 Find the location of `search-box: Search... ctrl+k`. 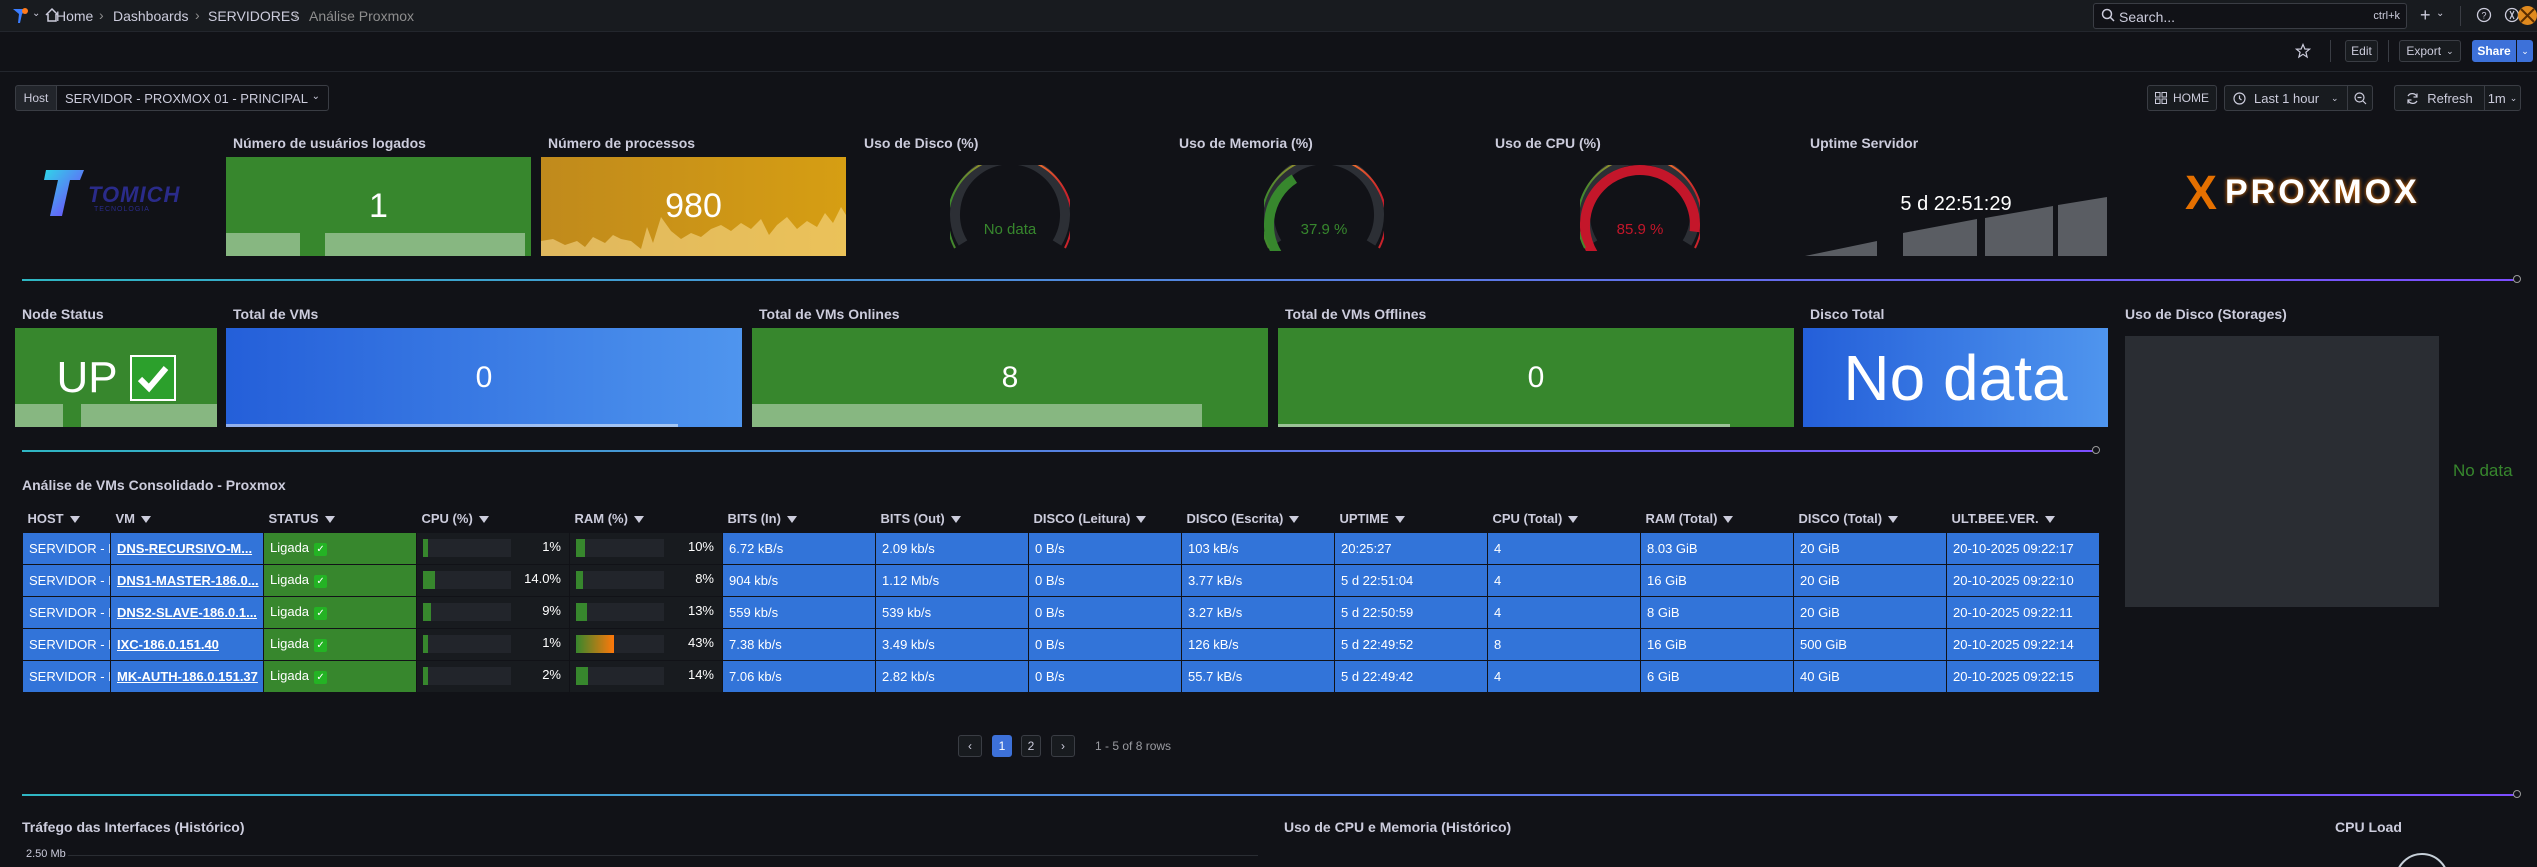

search-box: Search... ctrl+k is located at coordinates (2250, 16).